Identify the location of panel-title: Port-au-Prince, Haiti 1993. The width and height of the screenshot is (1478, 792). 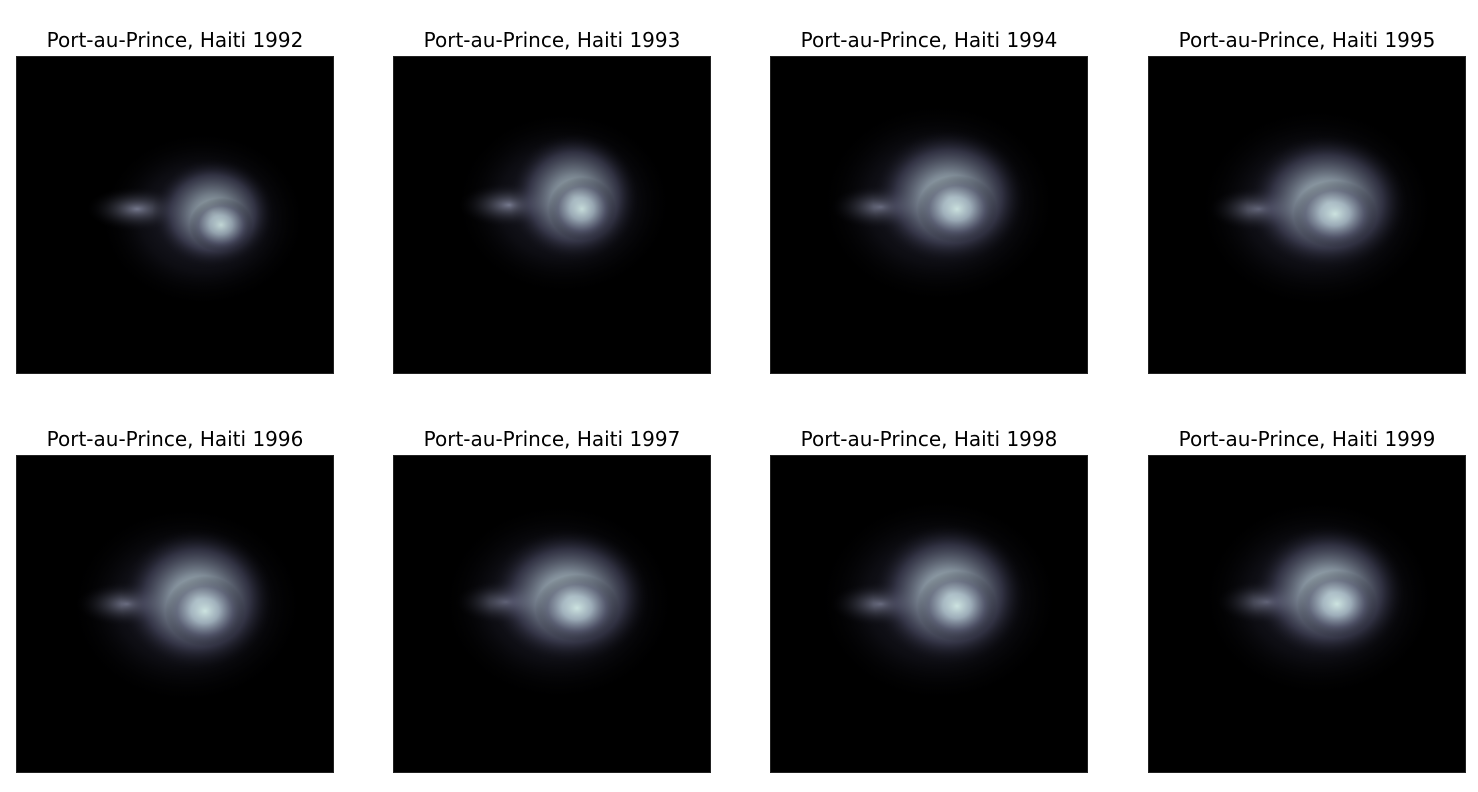
(552, 40).